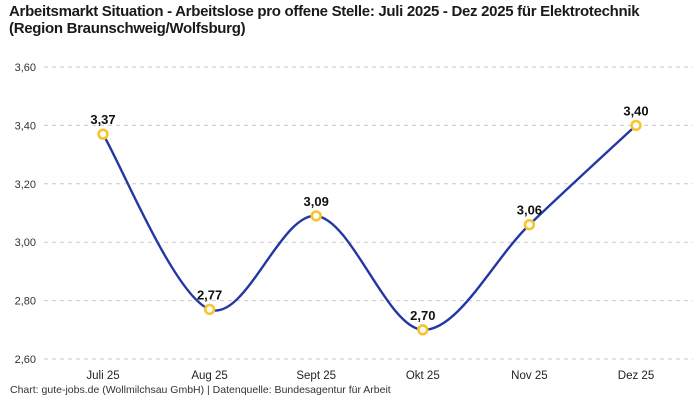 The width and height of the screenshot is (700, 400). What do you see at coordinates (529, 376) in the screenshot?
I see `x-axis-tick-label: Nov 25` at bounding box center [529, 376].